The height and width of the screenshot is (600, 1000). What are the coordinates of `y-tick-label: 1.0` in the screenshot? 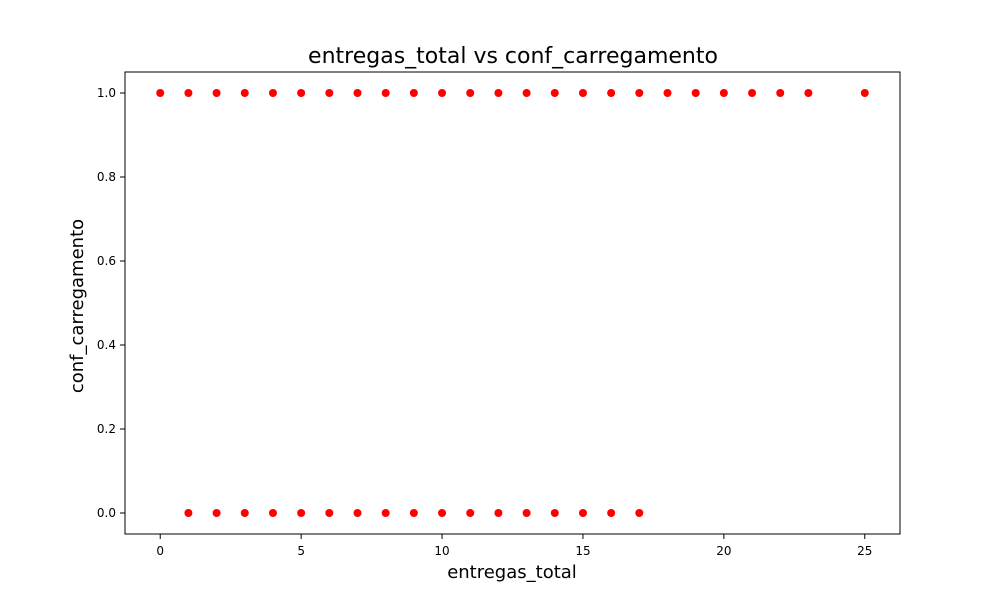 It's located at (106, 93).